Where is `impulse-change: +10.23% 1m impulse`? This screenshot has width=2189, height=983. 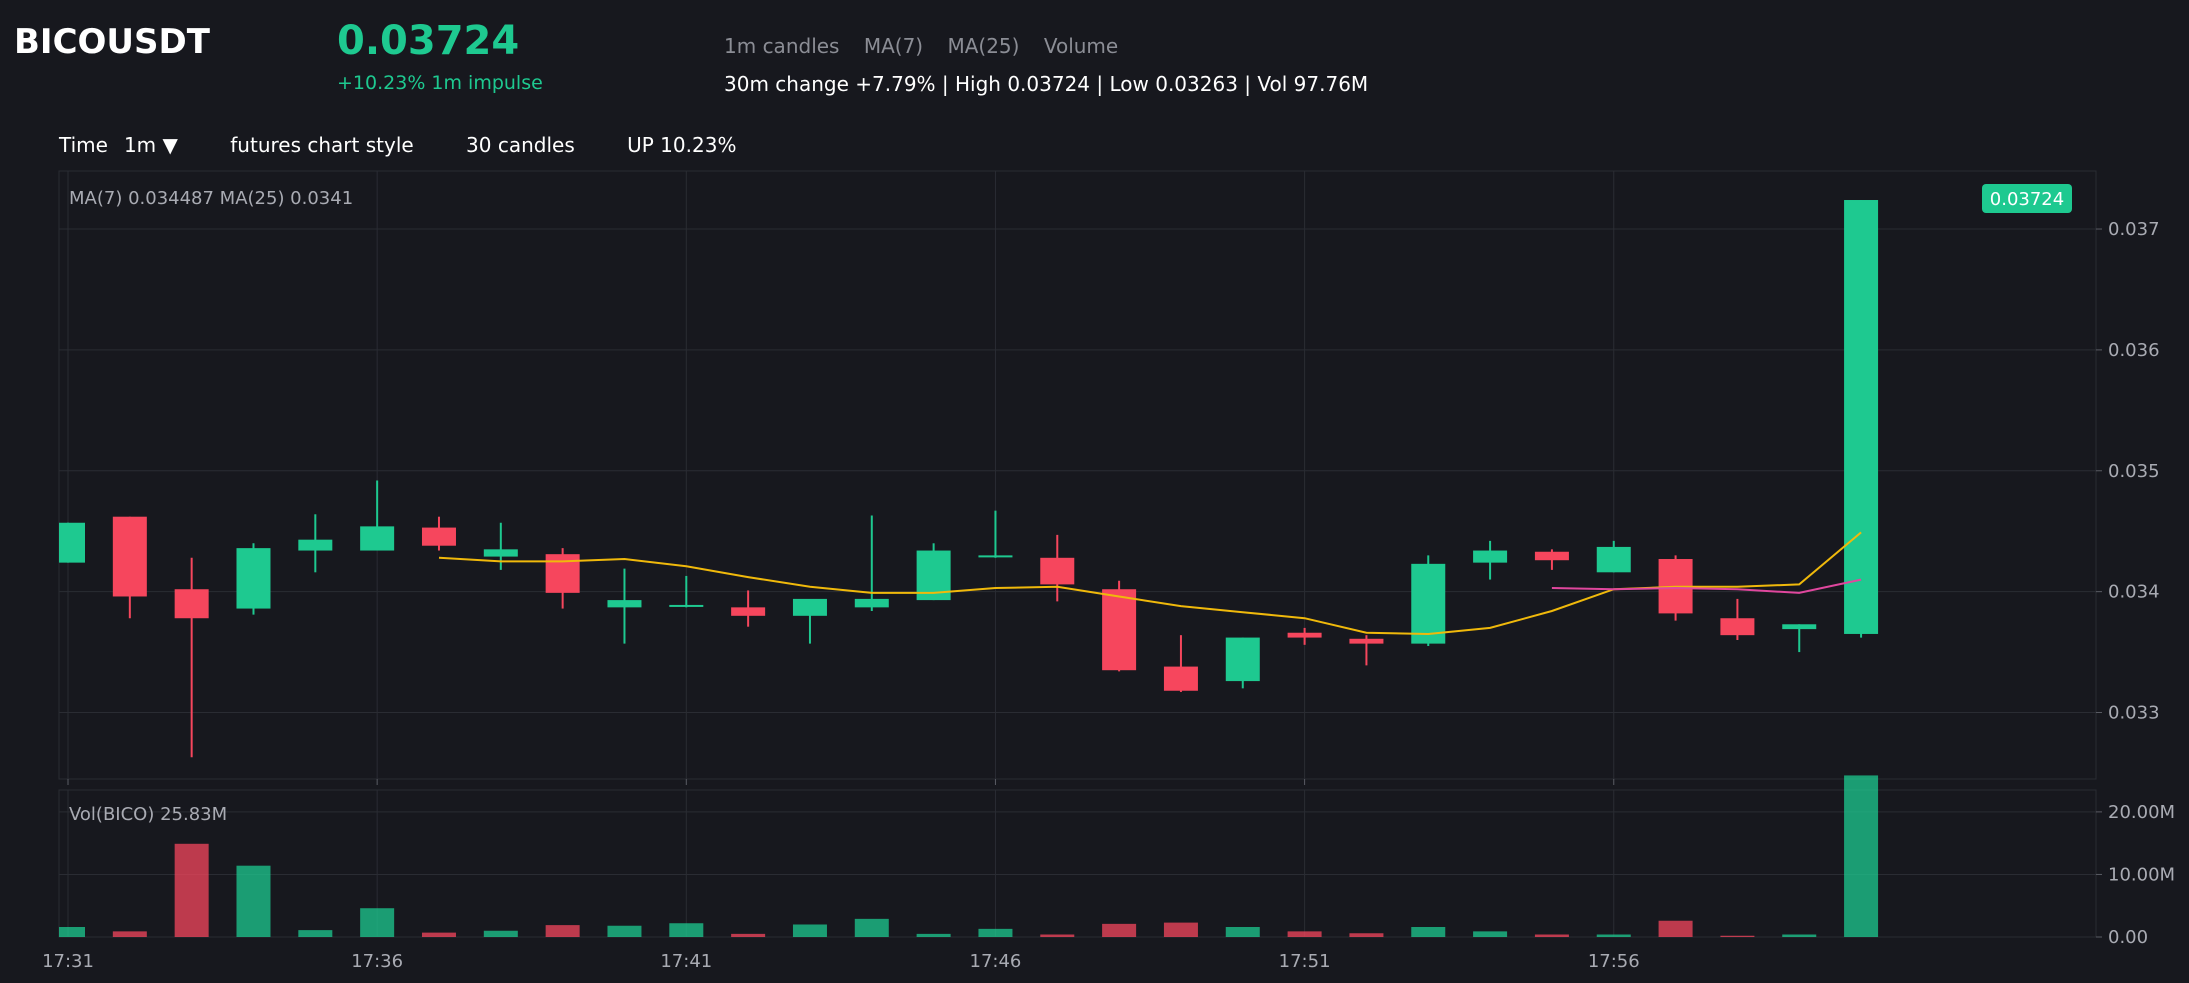 impulse-change: +10.23% 1m impulse is located at coordinates (440, 83).